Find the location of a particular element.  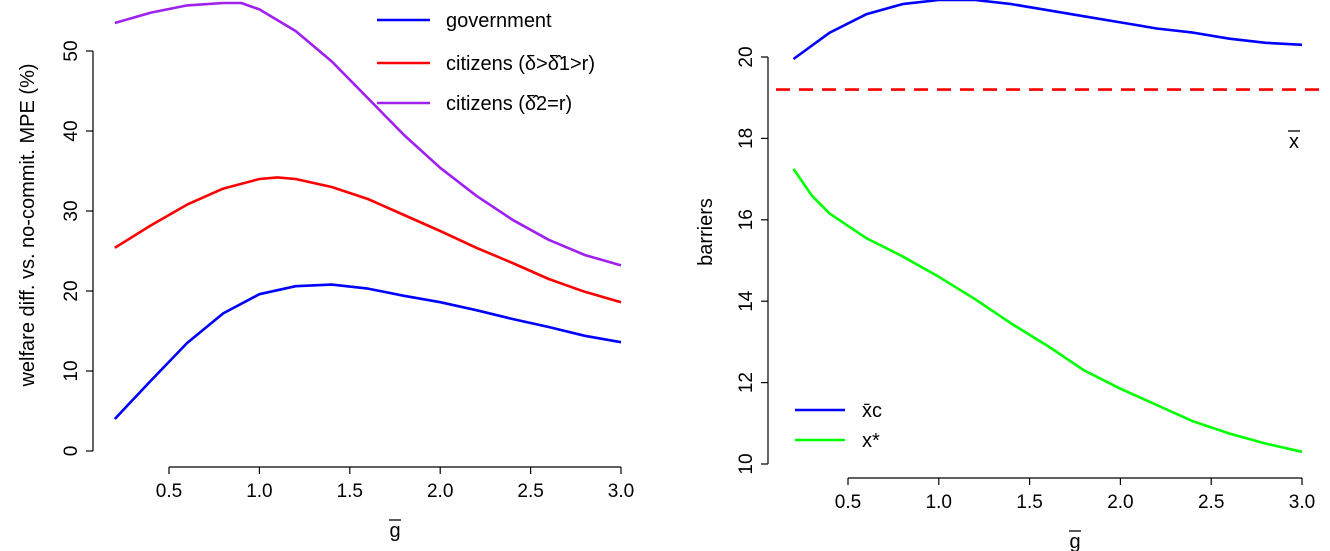

legend-label: government is located at coordinates (499, 21).